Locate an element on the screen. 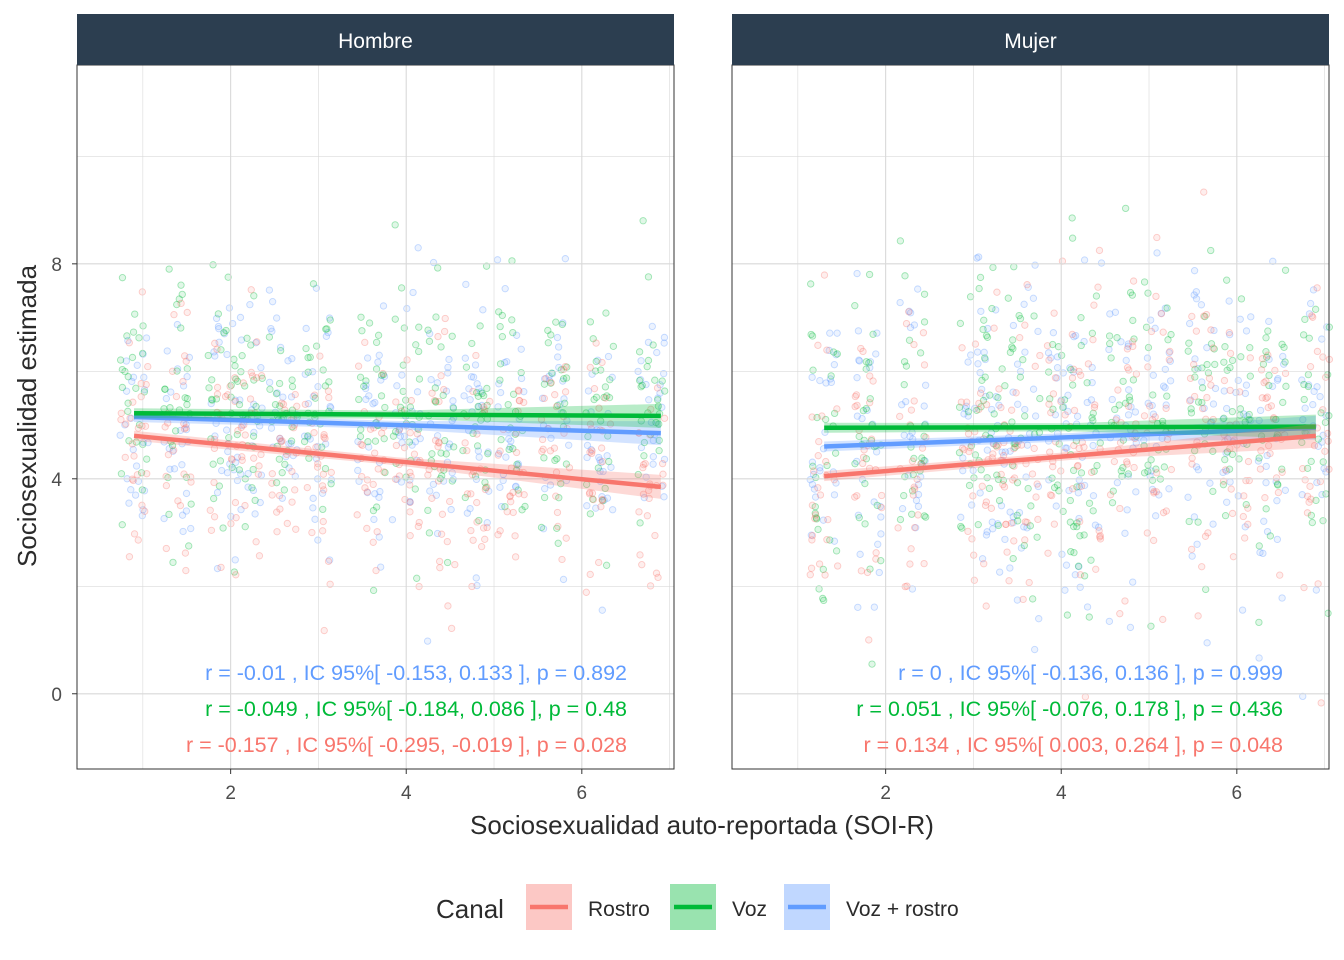 This screenshot has width=1344, height=960. legend-item-voz: Voz is located at coordinates (718, 907).